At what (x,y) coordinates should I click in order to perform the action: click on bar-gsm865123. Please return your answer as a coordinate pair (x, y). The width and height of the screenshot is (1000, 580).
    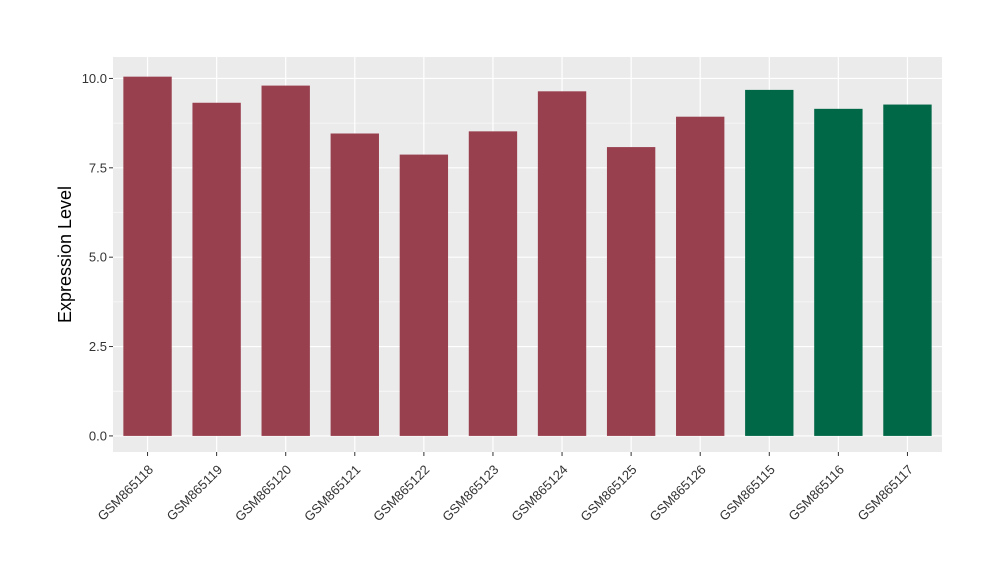
    Looking at the image, I should click on (493, 283).